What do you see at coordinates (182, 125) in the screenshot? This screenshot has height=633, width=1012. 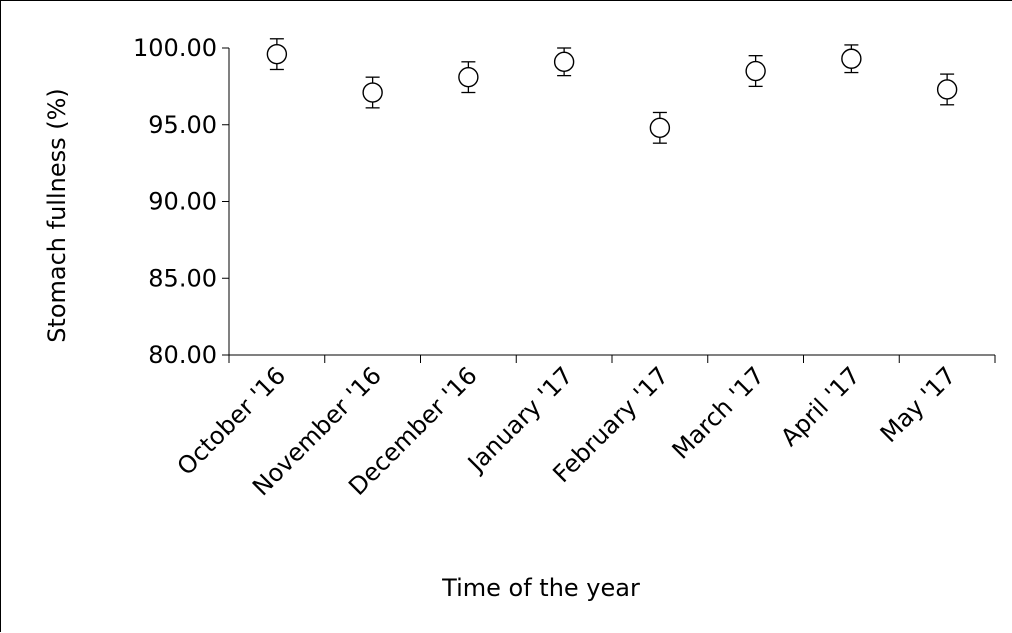 I see `y-tick-label: 95.00` at bounding box center [182, 125].